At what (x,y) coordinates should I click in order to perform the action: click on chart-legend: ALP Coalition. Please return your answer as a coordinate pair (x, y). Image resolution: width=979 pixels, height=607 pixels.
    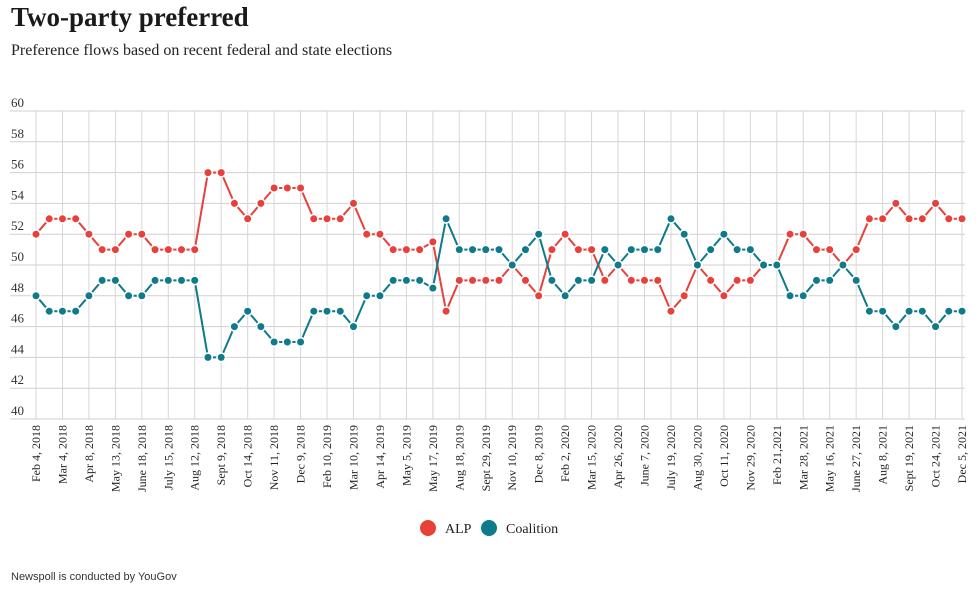
    Looking at the image, I should click on (489, 528).